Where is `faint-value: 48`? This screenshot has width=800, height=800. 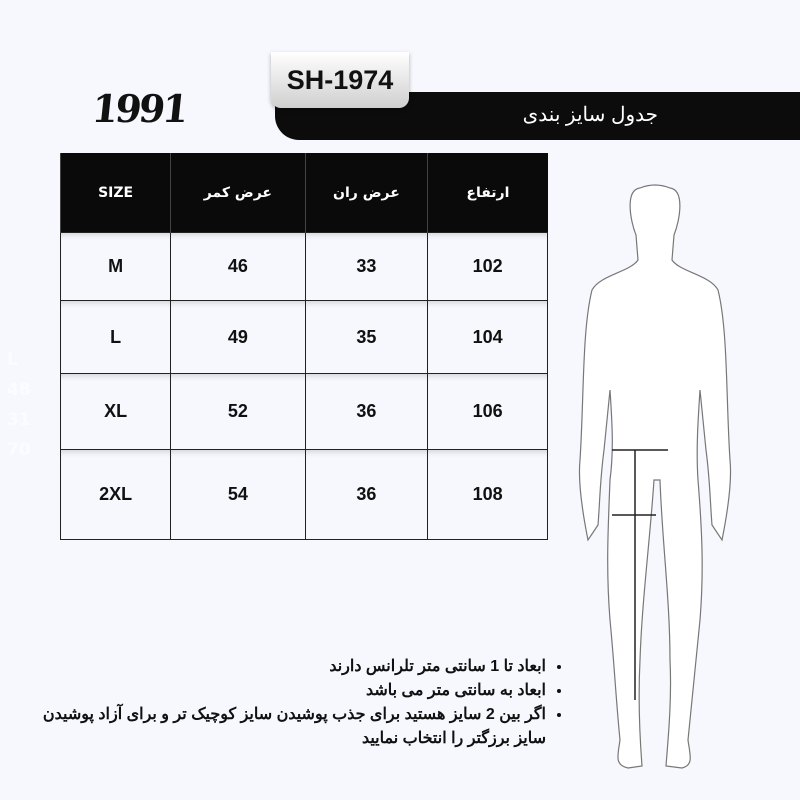
faint-value: 48 is located at coordinates (19, 390).